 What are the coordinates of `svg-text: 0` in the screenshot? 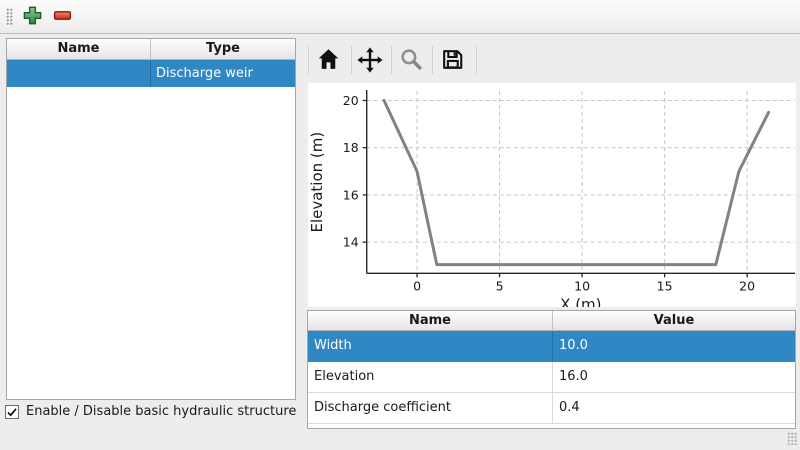 It's located at (417, 285).